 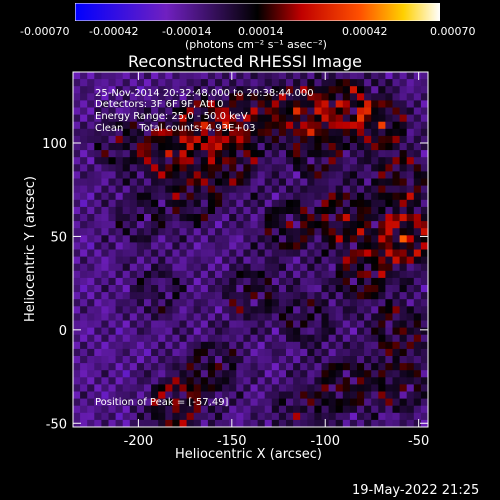 I want to click on y-tick-label: 0, so click(x=63, y=331).